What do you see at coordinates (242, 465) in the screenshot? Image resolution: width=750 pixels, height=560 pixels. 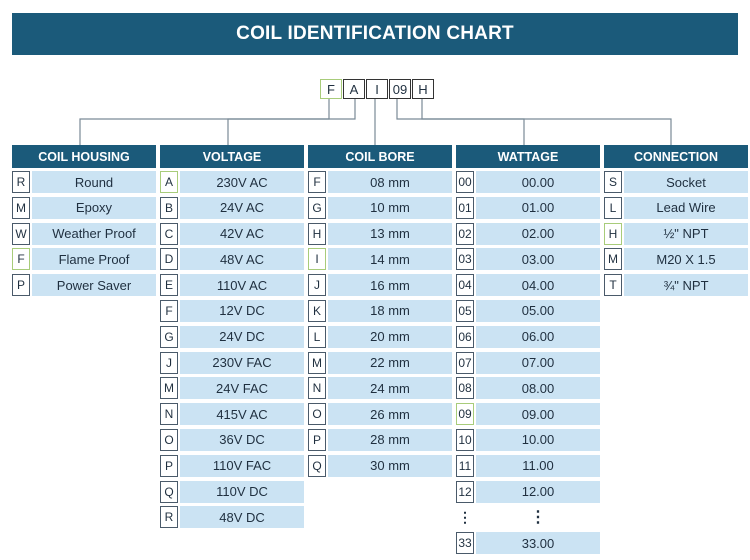 I see `row-value: 110V FAC` at bounding box center [242, 465].